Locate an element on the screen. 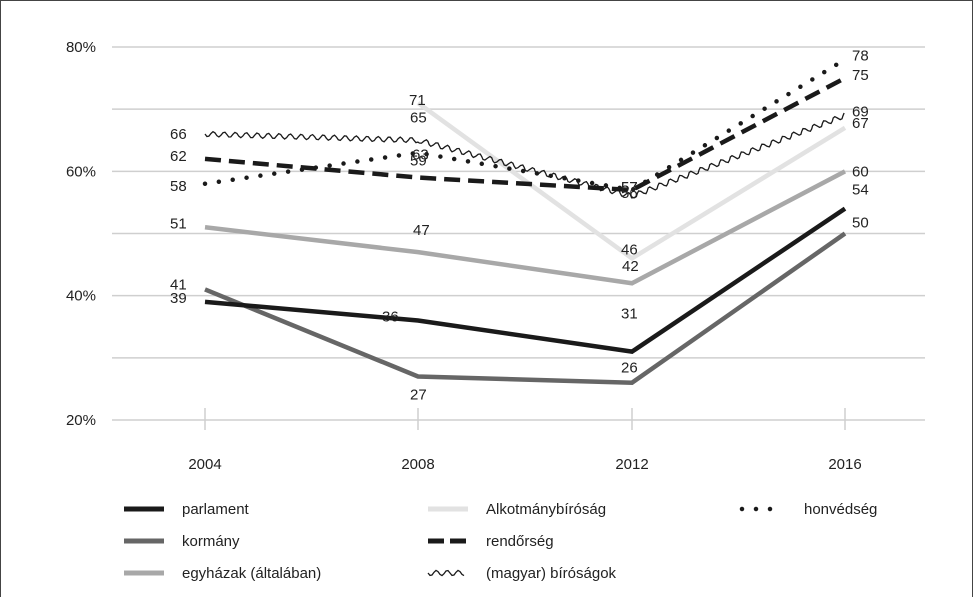 This screenshot has height=597, width=975. legend-item: rendőrség is located at coordinates (491, 541).